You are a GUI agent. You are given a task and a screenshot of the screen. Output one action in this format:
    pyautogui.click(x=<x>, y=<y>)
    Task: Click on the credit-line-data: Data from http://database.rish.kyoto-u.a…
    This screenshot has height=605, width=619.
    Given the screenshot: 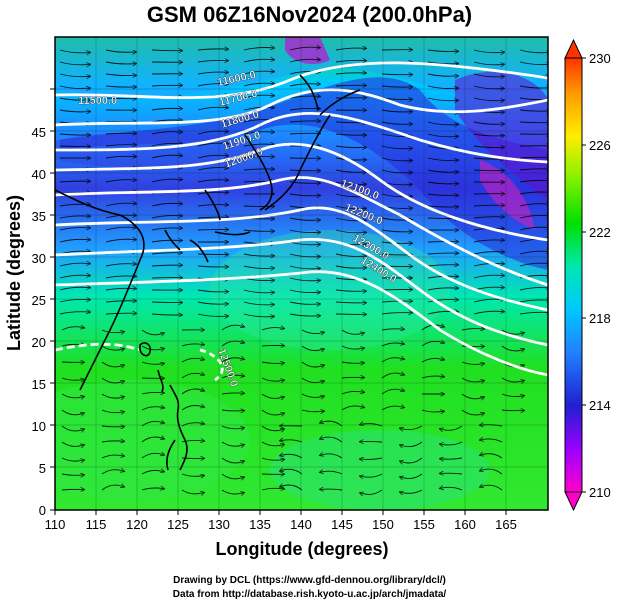 What is the action you would take?
    pyautogui.click(x=309, y=594)
    